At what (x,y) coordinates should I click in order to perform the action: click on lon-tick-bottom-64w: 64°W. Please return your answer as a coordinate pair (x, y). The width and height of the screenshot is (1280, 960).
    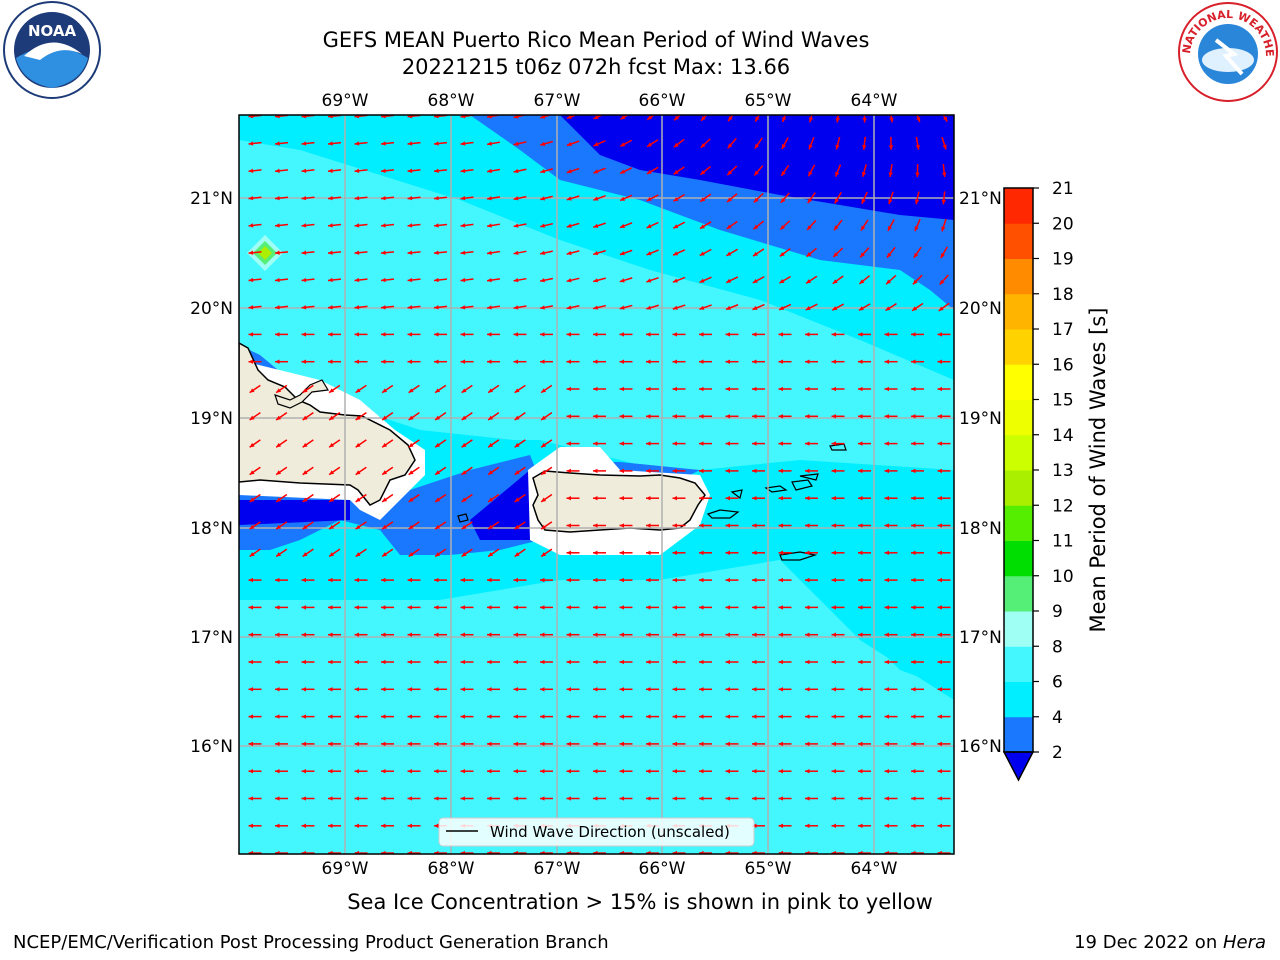
    Looking at the image, I should click on (874, 869).